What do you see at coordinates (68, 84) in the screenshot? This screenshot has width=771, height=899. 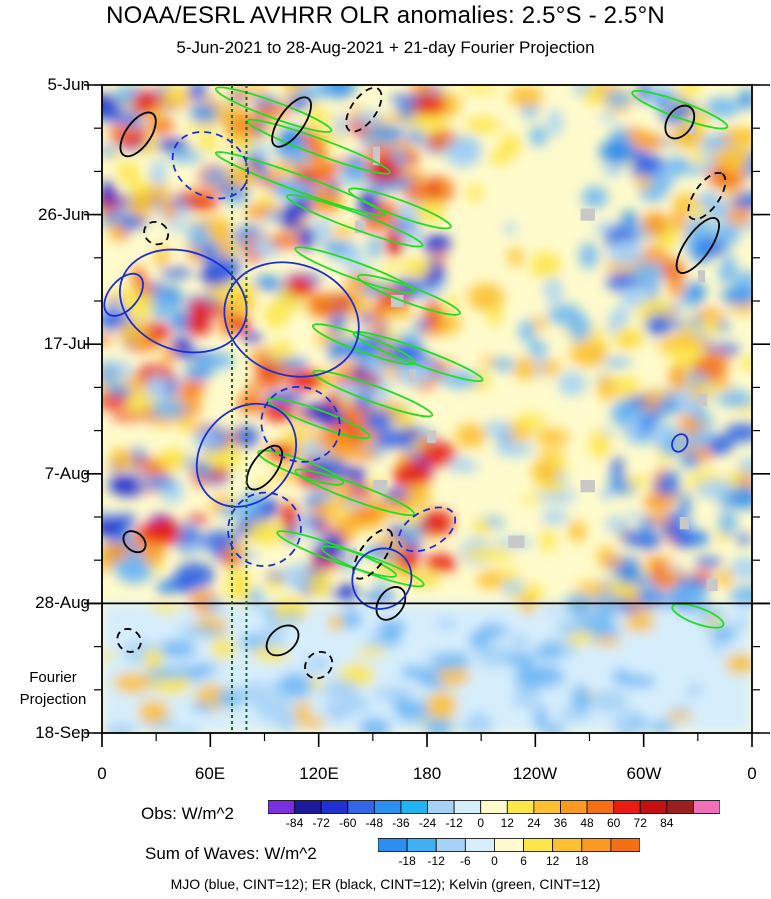 I see `y-tick-label: 5-Jun` at bounding box center [68, 84].